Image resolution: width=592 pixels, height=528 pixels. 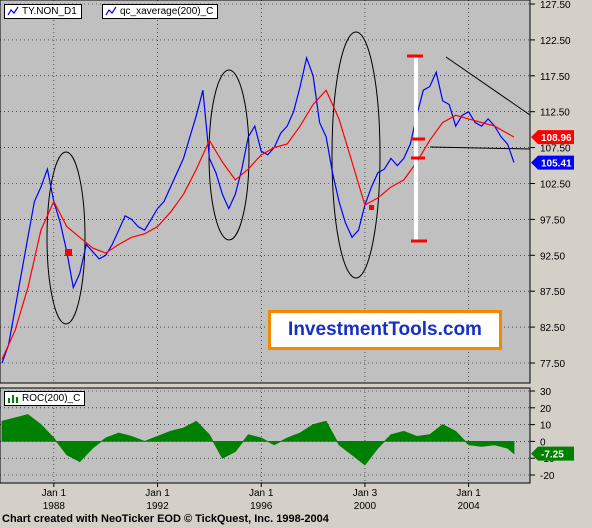 What do you see at coordinates (552, 256) in the screenshot?
I see `price-y-tick-label: 92.50` at bounding box center [552, 256].